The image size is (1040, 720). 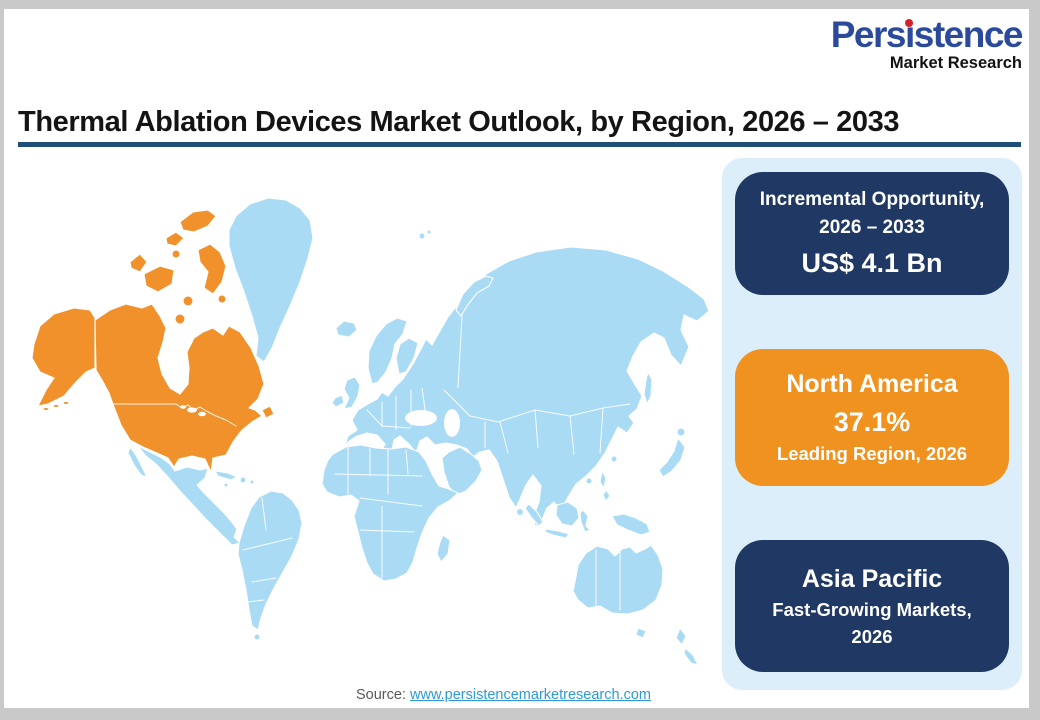 I want to click on card-title: Asia Pacific, so click(x=872, y=578).